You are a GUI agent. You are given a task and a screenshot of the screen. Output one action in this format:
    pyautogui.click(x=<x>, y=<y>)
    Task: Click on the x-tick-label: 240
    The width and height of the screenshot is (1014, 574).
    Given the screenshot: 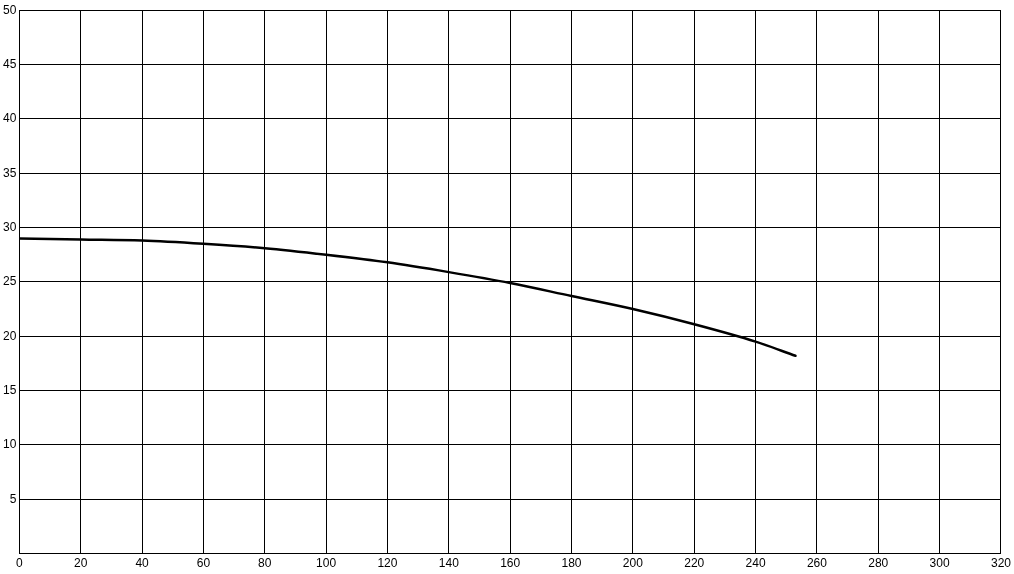 What is the action you would take?
    pyautogui.click(x=755, y=563)
    